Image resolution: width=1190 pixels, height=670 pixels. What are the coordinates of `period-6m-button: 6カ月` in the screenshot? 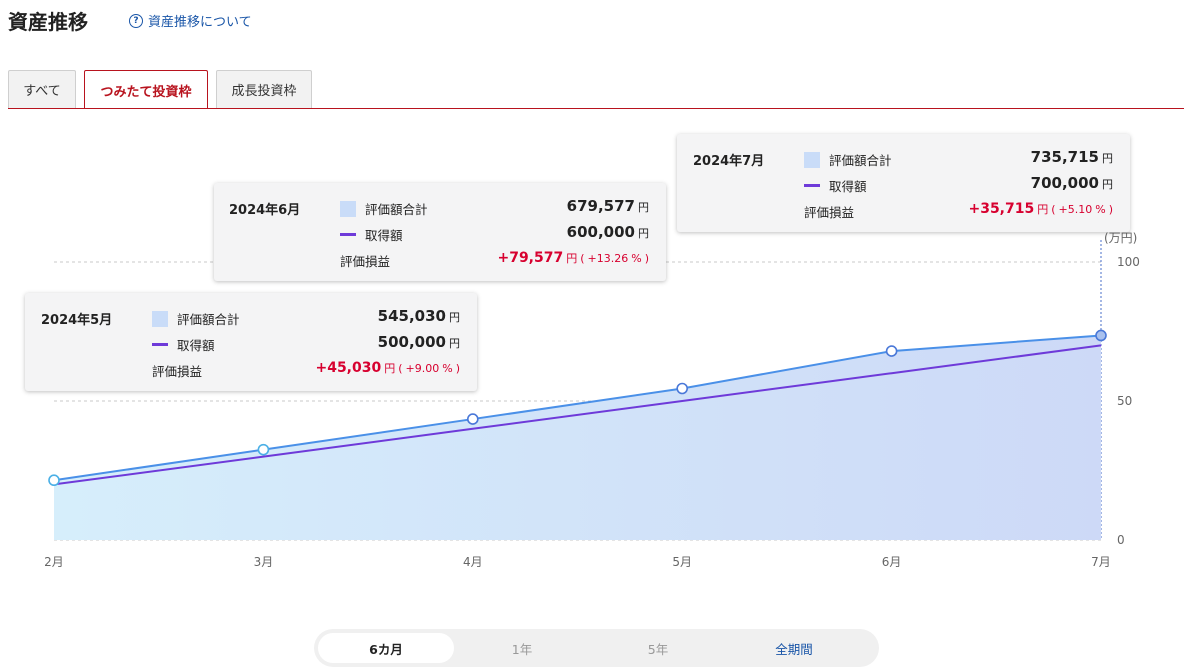 It's located at (386, 648).